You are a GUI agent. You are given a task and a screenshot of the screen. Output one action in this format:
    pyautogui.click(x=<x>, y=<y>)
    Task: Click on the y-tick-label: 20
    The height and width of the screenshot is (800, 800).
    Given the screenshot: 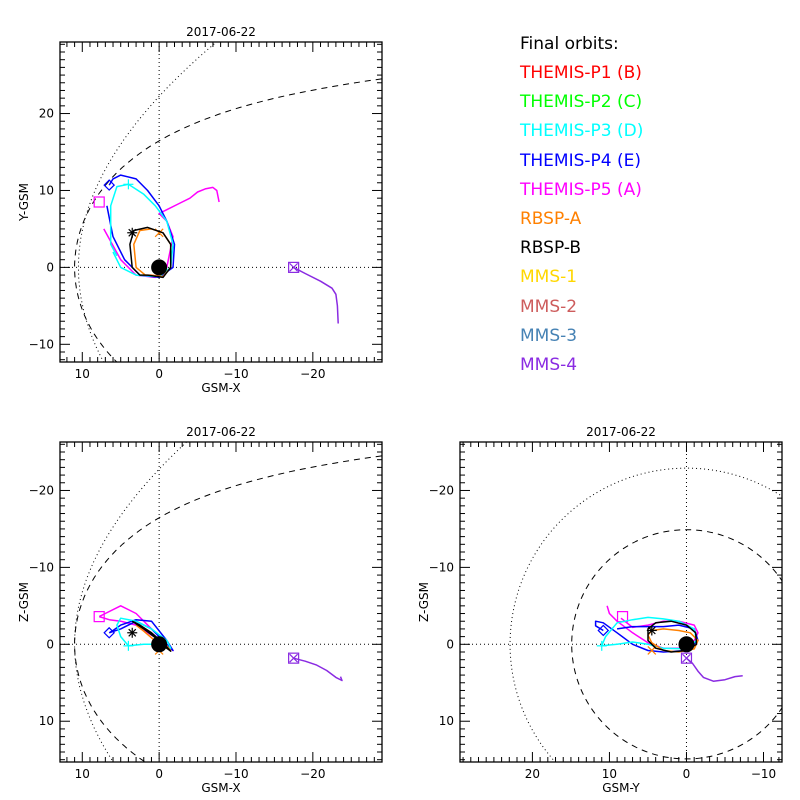 What is the action you would take?
    pyautogui.click(x=46, y=114)
    